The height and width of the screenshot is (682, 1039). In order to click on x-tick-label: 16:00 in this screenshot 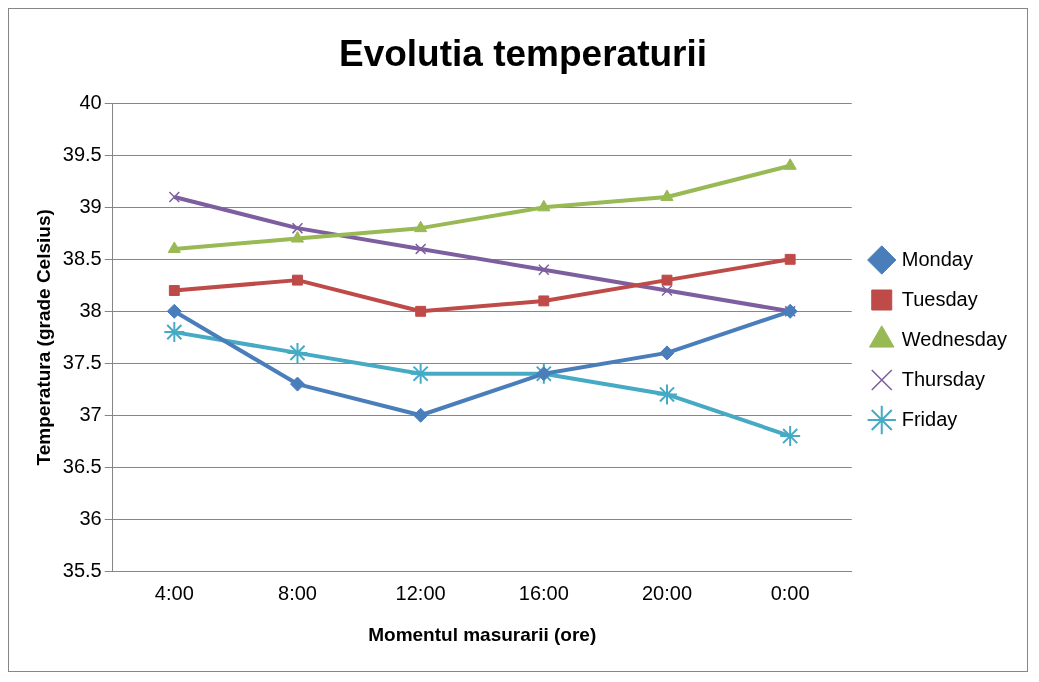, I will do `click(543, 592)`.